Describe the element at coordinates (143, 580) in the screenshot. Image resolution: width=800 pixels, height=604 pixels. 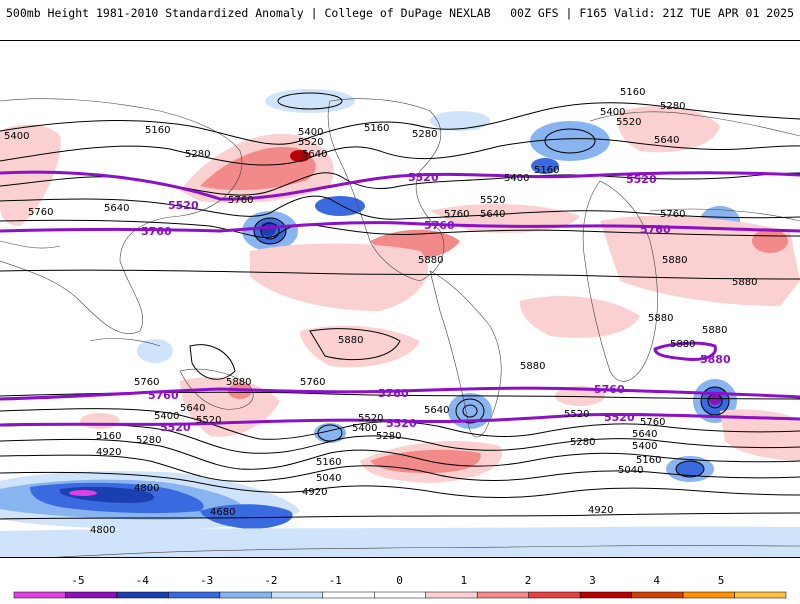
I see `colorbar-tick-label: -4` at that location.